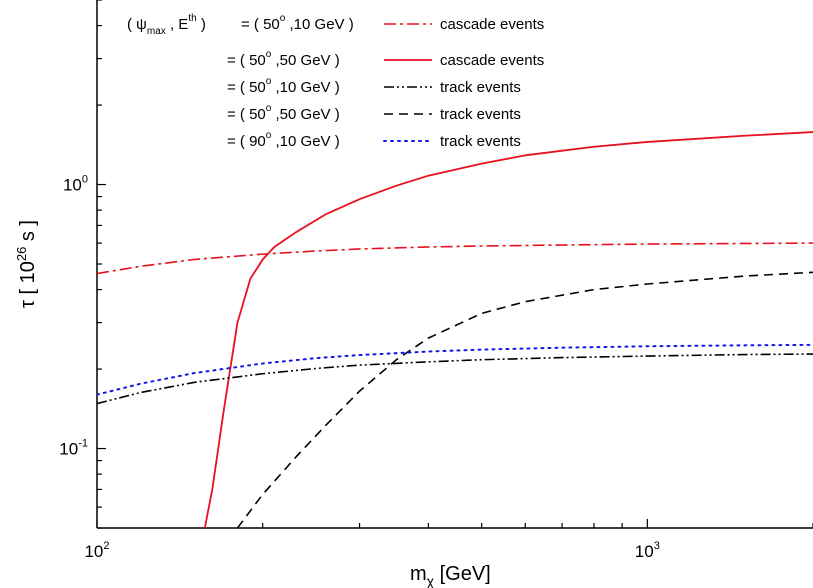  I want to click on legend-label-1: = ( 50o ,10 GeV ), so click(297, 23).